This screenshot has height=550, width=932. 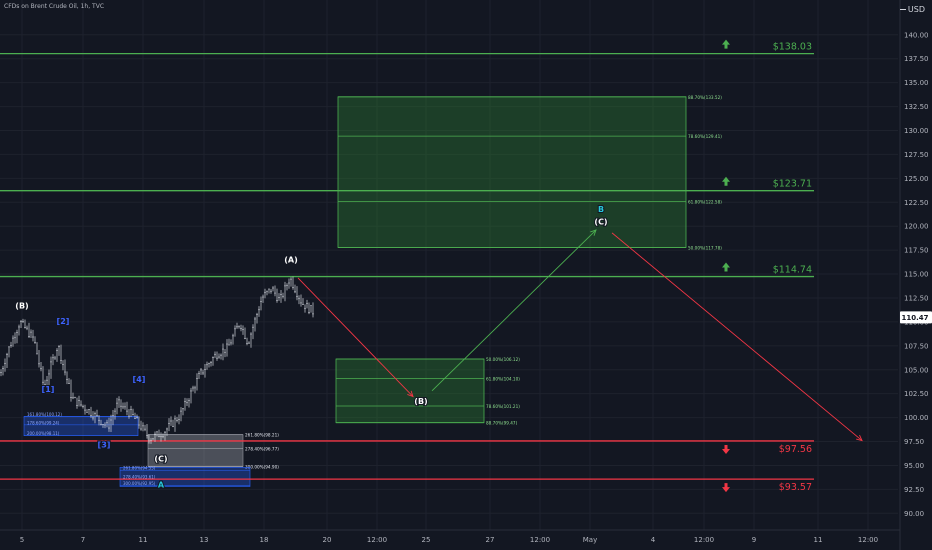 I want to click on fib-label: 278.40%(93.61), so click(x=139, y=476).